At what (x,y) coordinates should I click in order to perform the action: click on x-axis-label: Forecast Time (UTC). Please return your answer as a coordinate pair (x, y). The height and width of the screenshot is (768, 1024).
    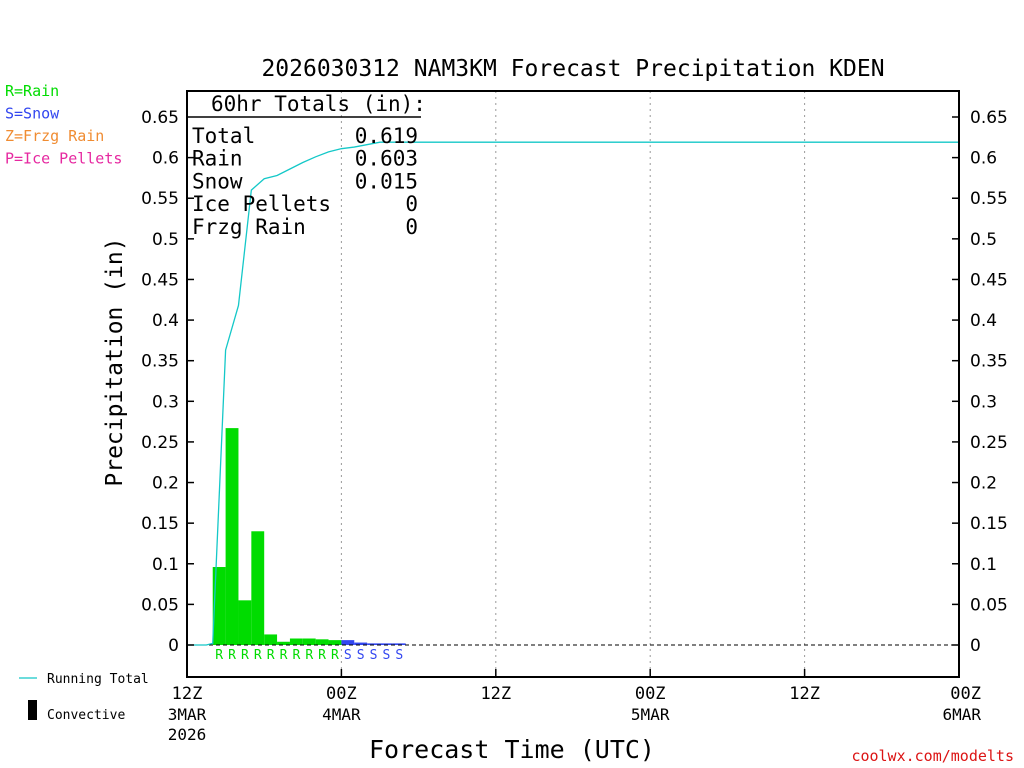
    Looking at the image, I should click on (512, 749).